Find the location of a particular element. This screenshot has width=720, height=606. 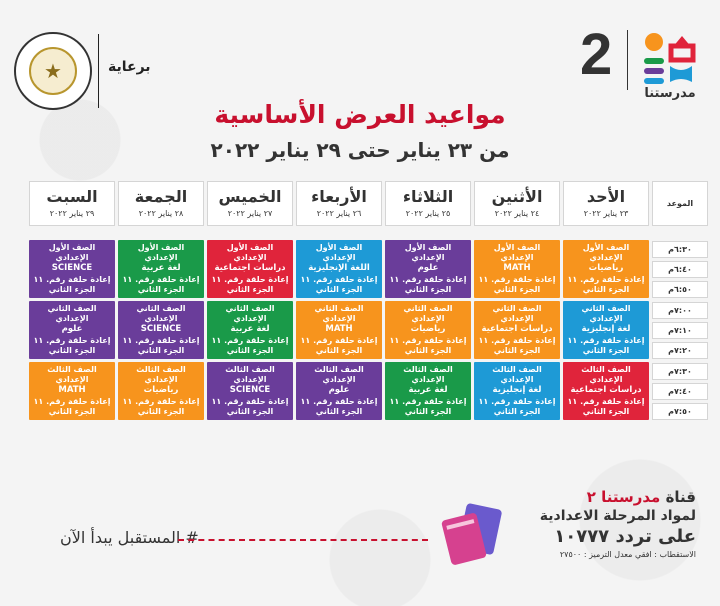

day-date: ٢٨ يناير ٢٠٢٢ is located at coordinates (161, 213).